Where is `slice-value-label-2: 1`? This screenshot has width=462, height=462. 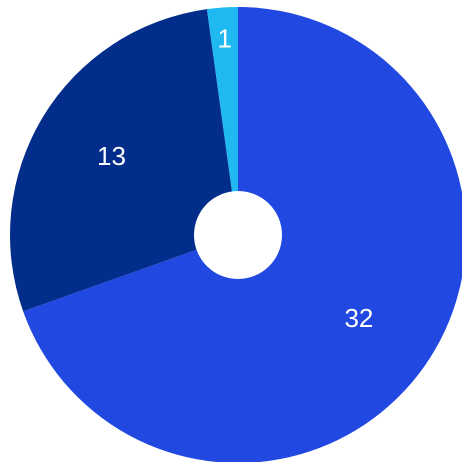 slice-value-label-2: 1 is located at coordinates (224, 38).